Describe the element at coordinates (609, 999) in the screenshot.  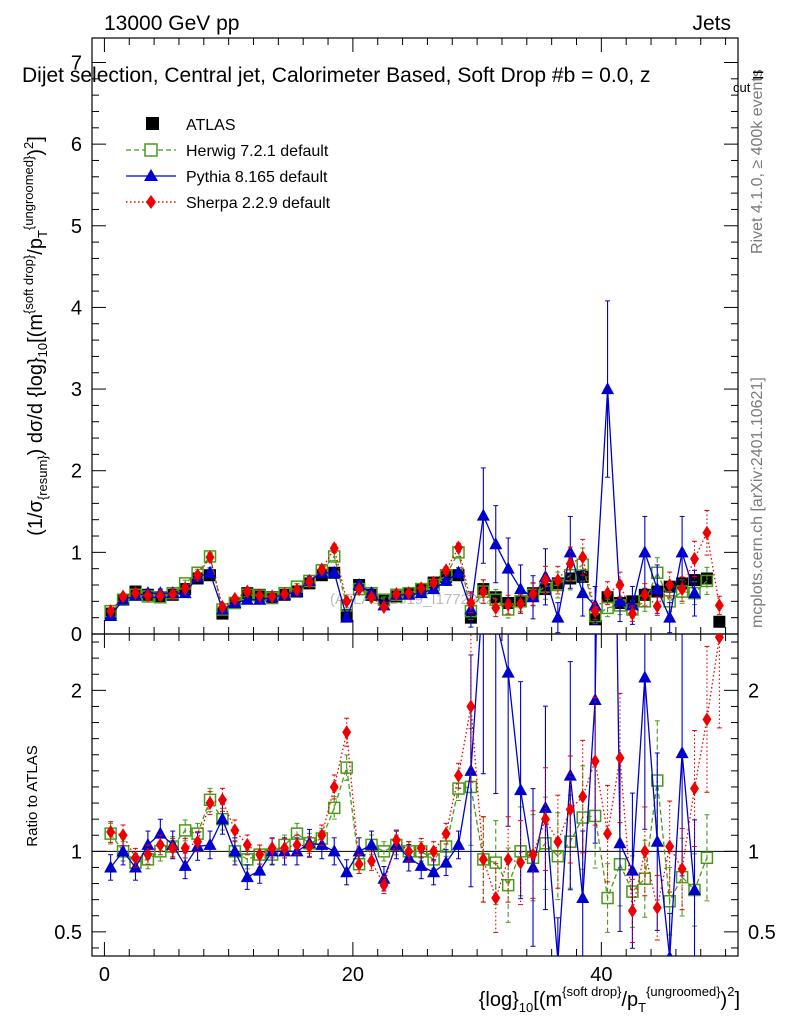
I see `x-axis-label: {log}10[(m{soft drop}/pT{ungroomed})2]` at that location.